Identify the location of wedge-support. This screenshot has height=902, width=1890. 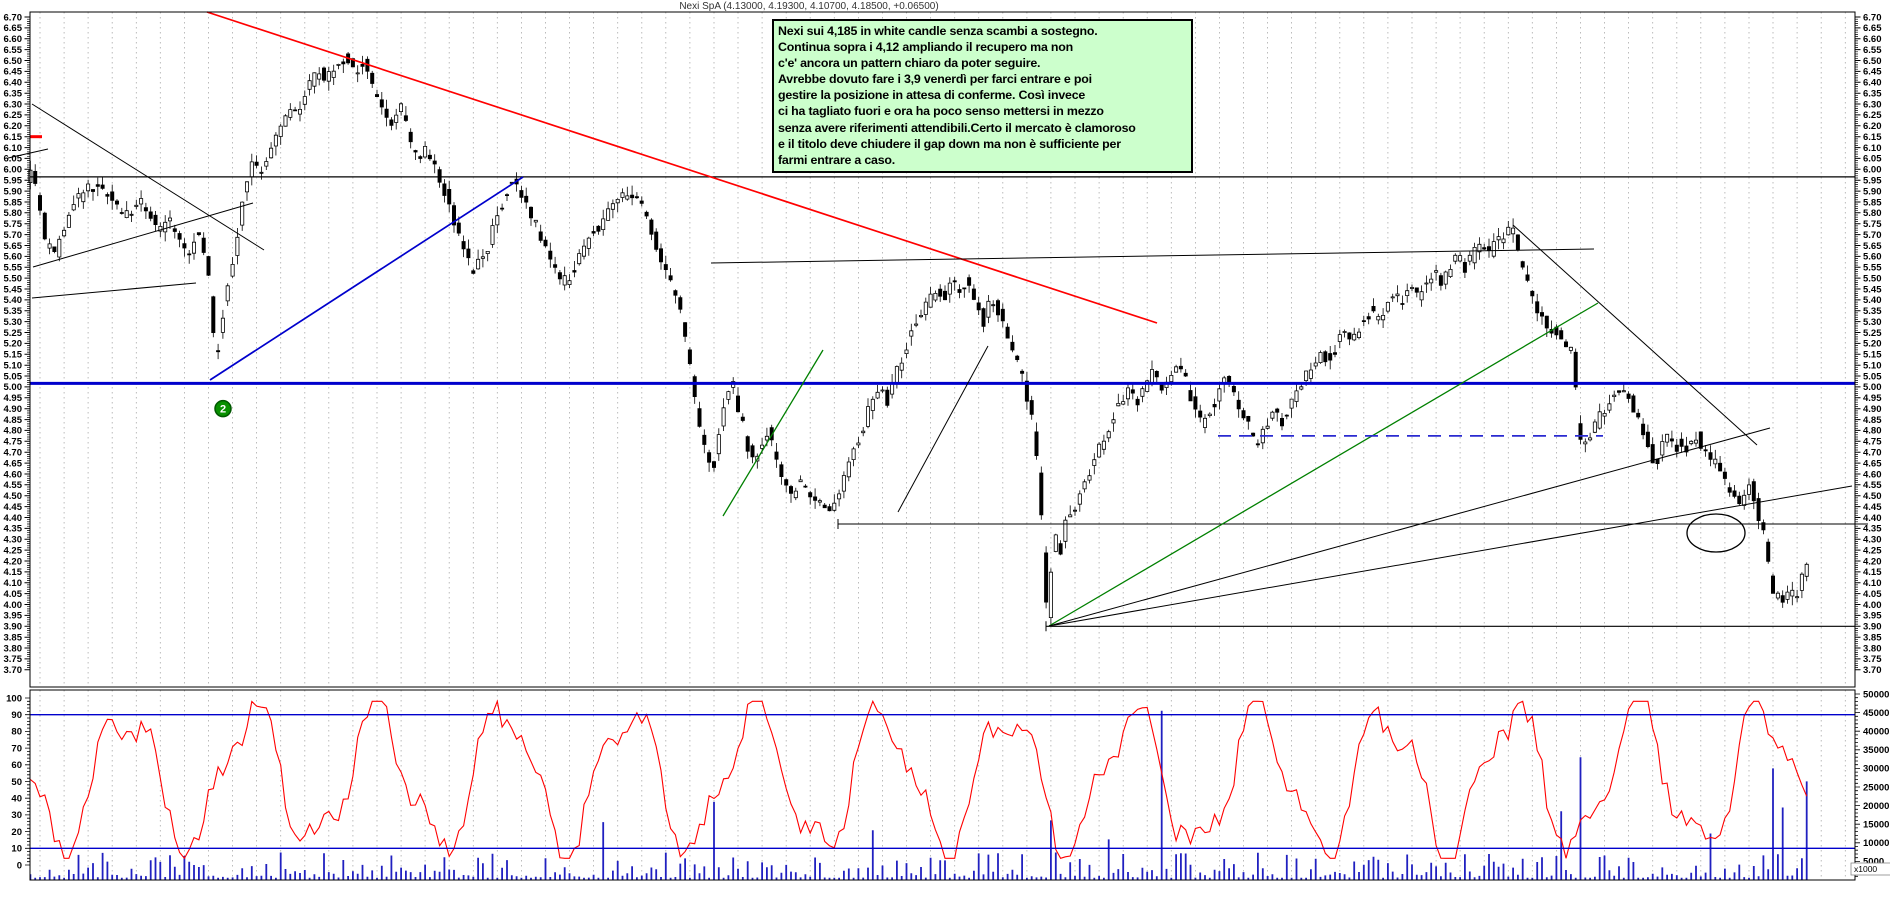
(143, 235).